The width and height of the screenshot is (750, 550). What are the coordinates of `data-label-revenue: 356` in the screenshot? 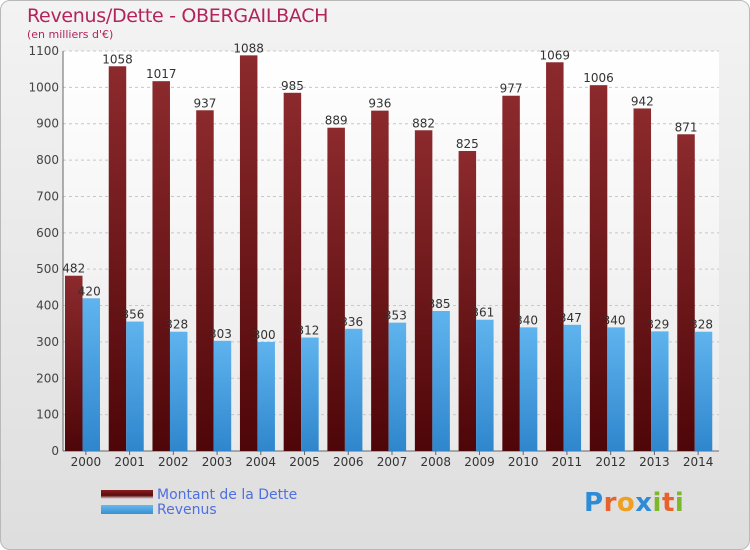 It's located at (133, 315).